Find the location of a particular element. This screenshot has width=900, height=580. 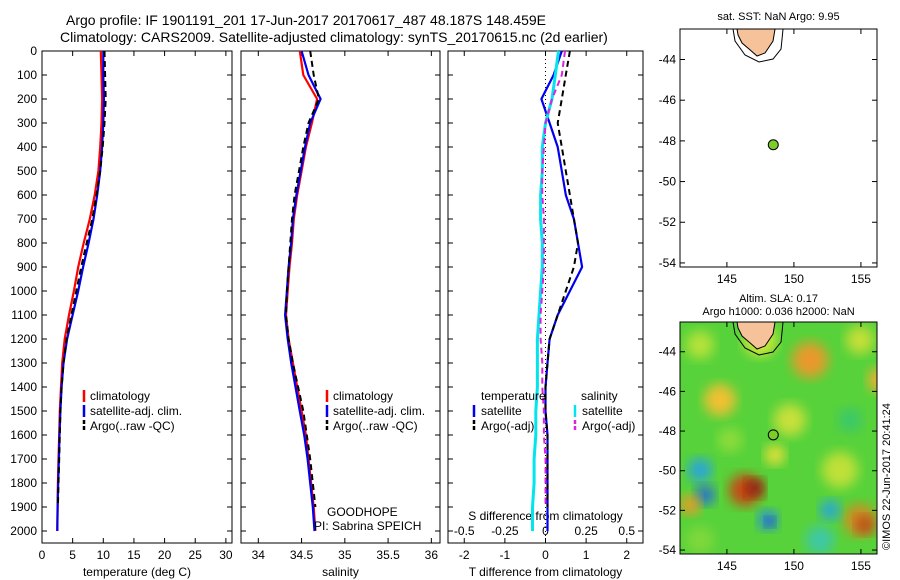

s-axis-label: S difference from climatology is located at coordinates (545, 516).